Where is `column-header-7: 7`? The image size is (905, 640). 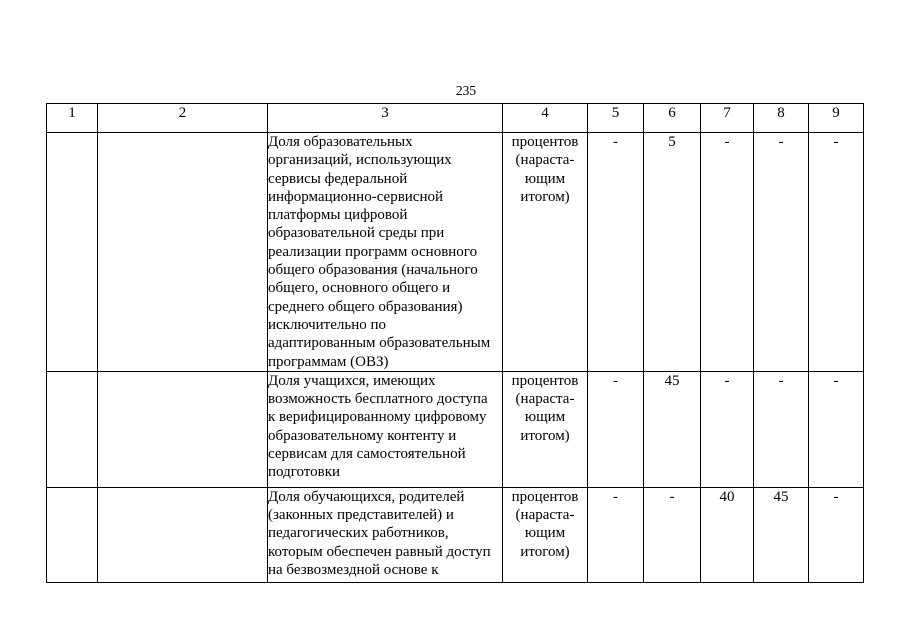
column-header-7: 7 is located at coordinates (727, 118).